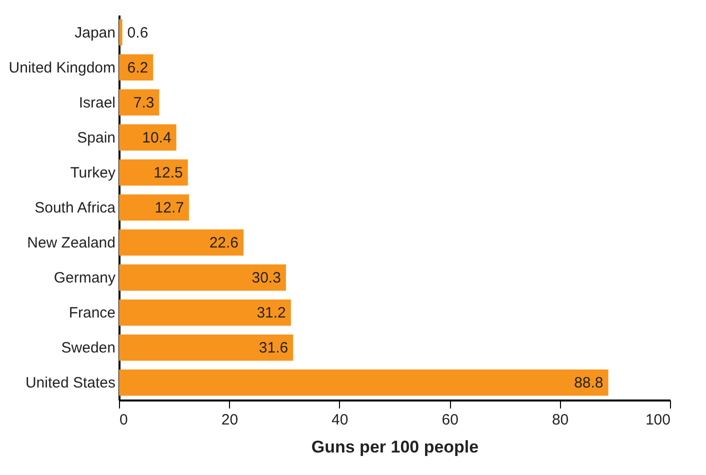 Image resolution: width=706 pixels, height=475 pixels. What do you see at coordinates (70, 383) in the screenshot?
I see `y-tick-label: United States` at bounding box center [70, 383].